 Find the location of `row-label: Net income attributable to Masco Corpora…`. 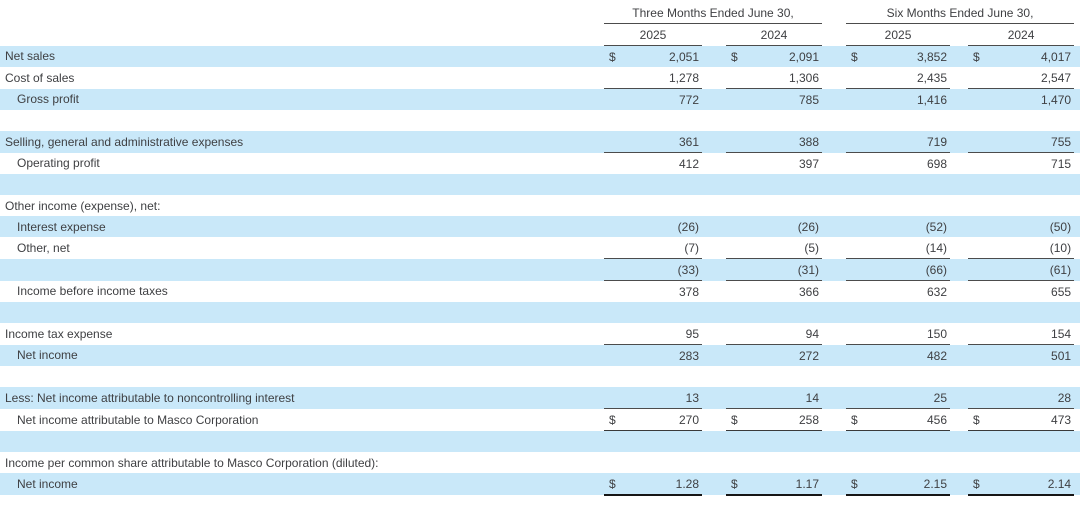

row-label: Net income attributable to Masco Corpora… is located at coordinates (138, 419).